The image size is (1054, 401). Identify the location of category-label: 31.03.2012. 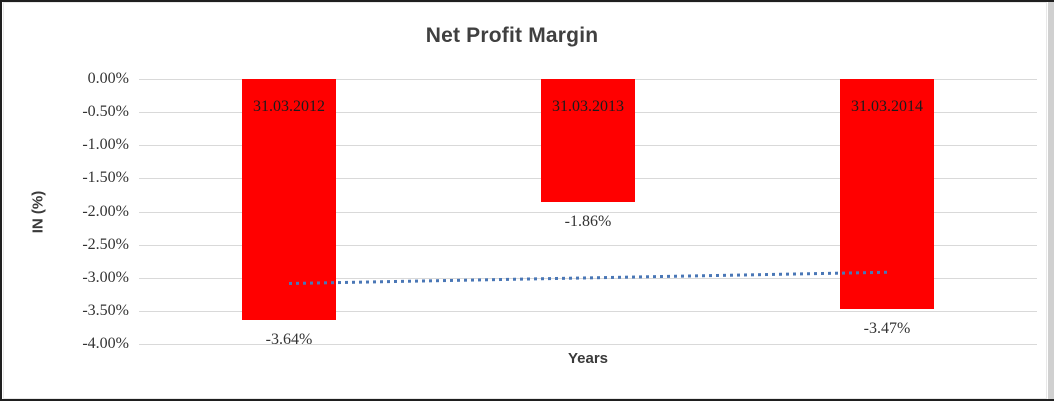
(289, 106).